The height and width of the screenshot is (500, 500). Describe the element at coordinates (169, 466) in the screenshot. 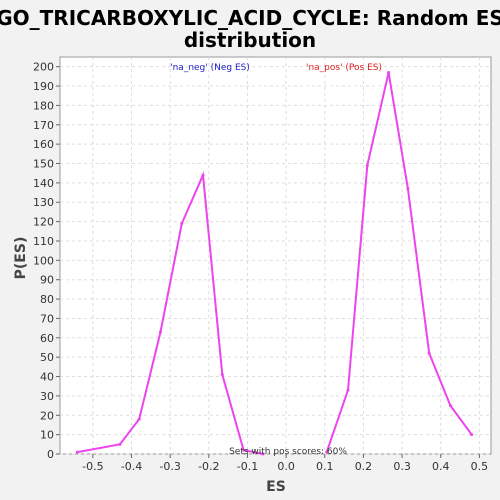

I see `x-tick-label: -0.3` at that location.